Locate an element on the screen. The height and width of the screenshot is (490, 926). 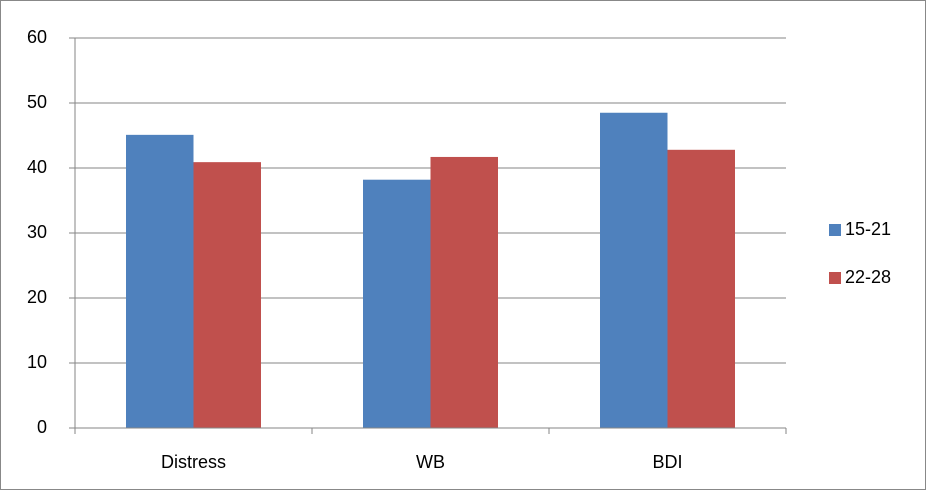
legend-label: 15-21 is located at coordinates (868, 229).